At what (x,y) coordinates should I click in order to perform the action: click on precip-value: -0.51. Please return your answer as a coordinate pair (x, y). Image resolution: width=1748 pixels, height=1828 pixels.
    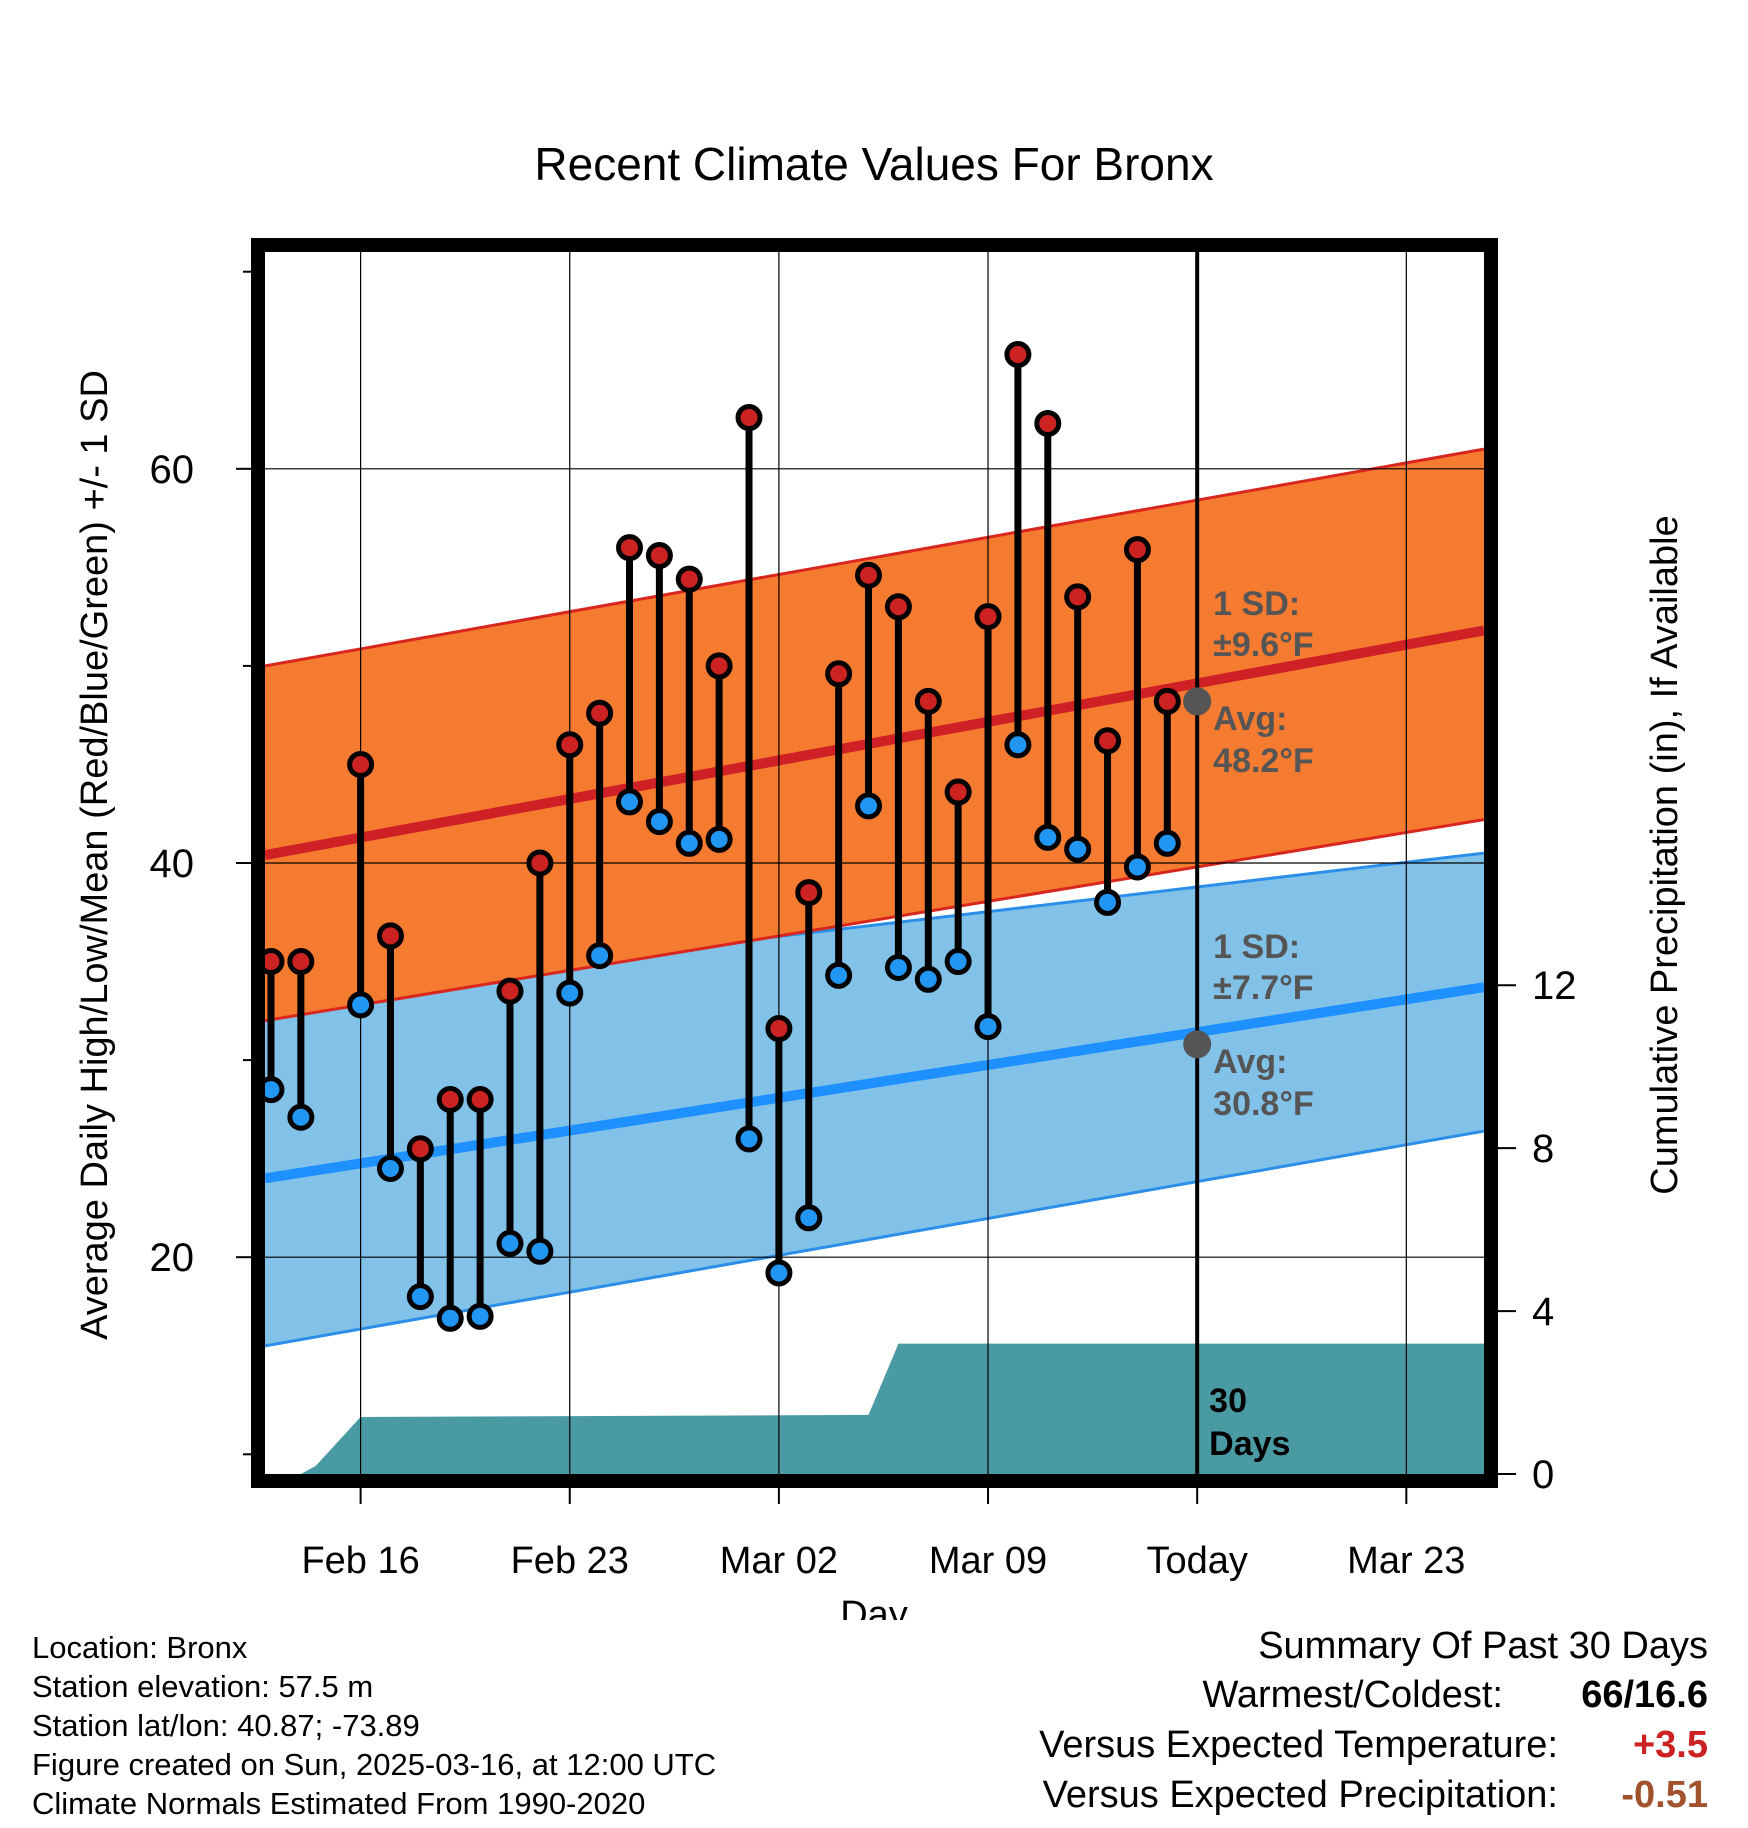
    Looking at the image, I should click on (1664, 1795).